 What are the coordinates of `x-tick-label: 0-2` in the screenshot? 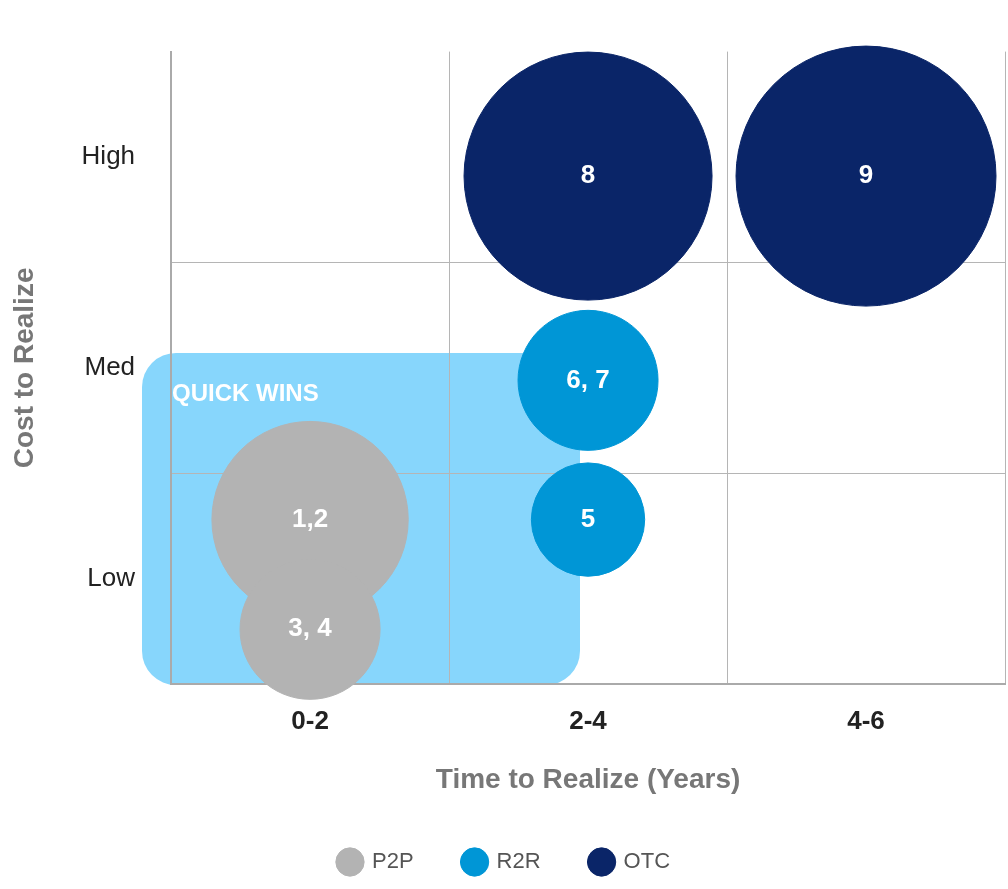 It's located at (310, 719).